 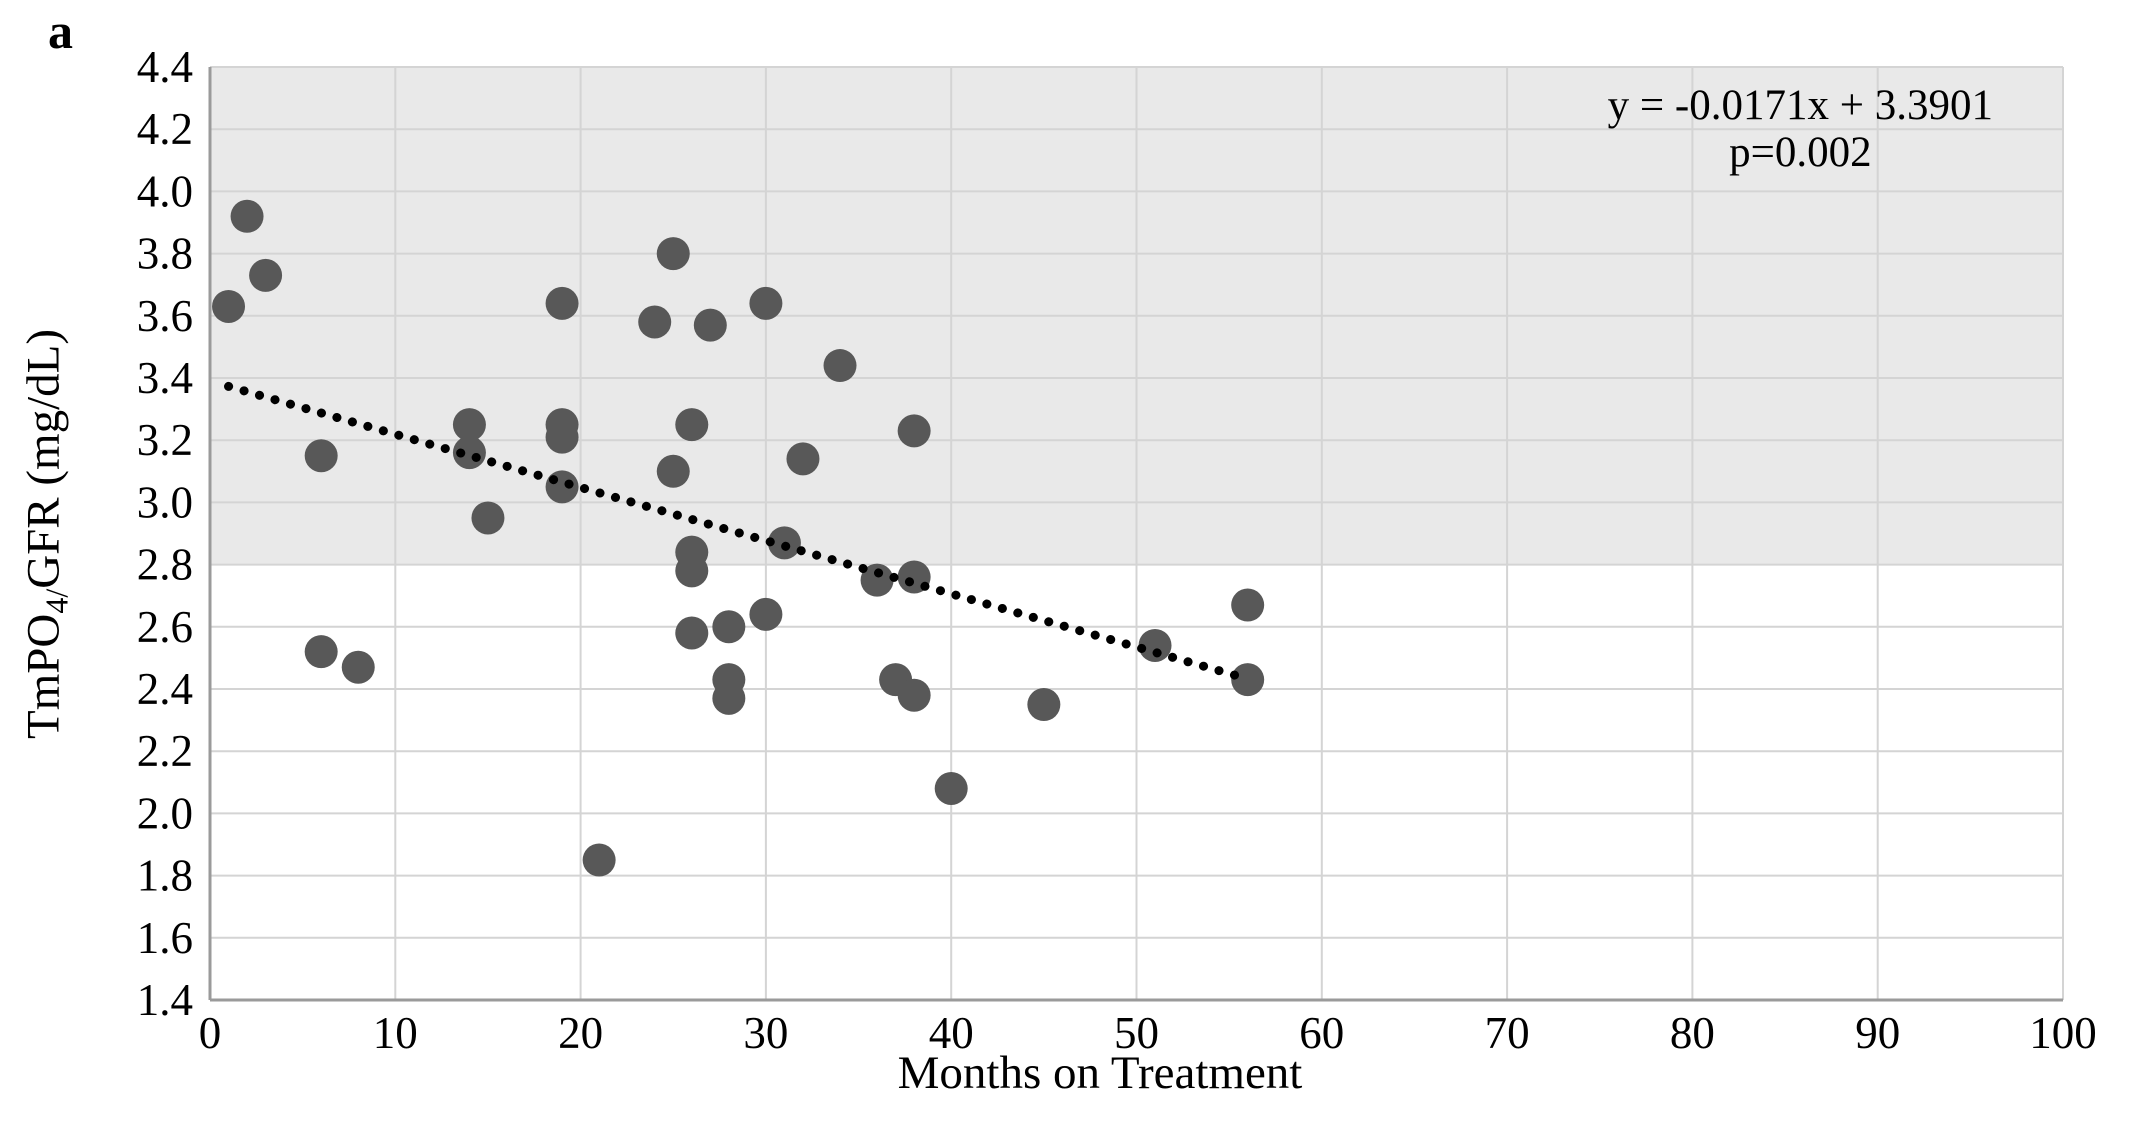 What do you see at coordinates (1877, 1033) in the screenshot?
I see `x-tick-label: 90` at bounding box center [1877, 1033].